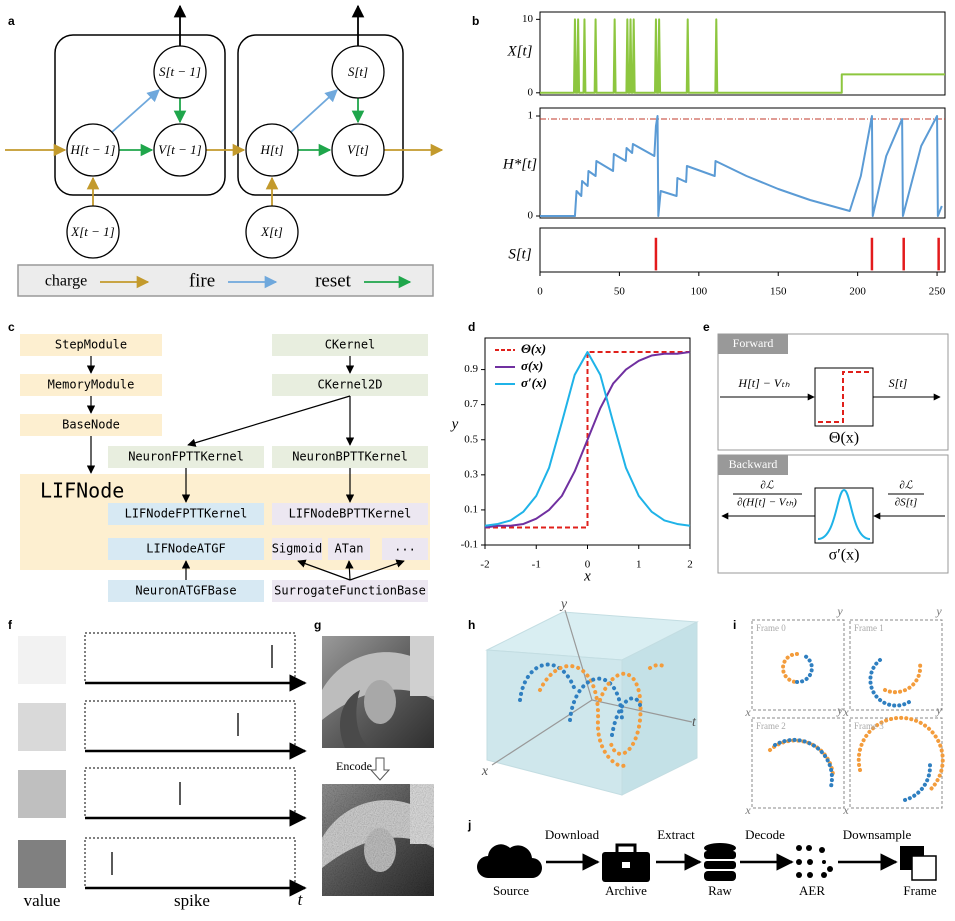 This screenshot has width=955, height=921. Describe the element at coordinates (475, 21) in the screenshot. I see `panel-label: b` at that location.